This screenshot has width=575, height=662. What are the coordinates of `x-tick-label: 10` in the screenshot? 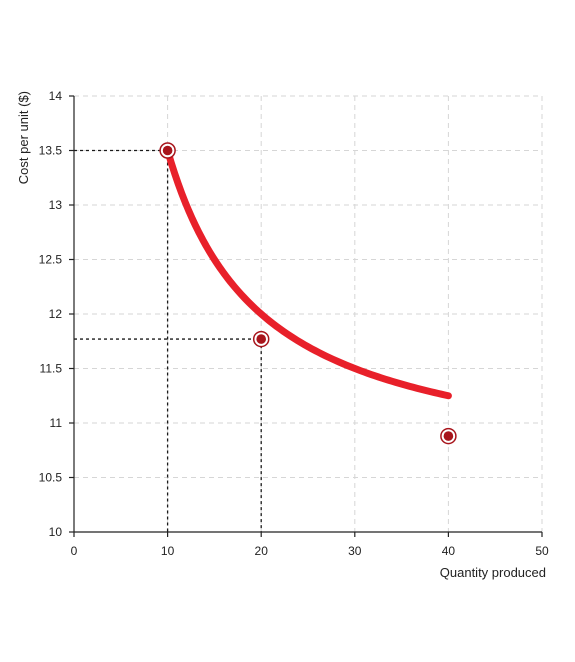 It's located at (168, 551).